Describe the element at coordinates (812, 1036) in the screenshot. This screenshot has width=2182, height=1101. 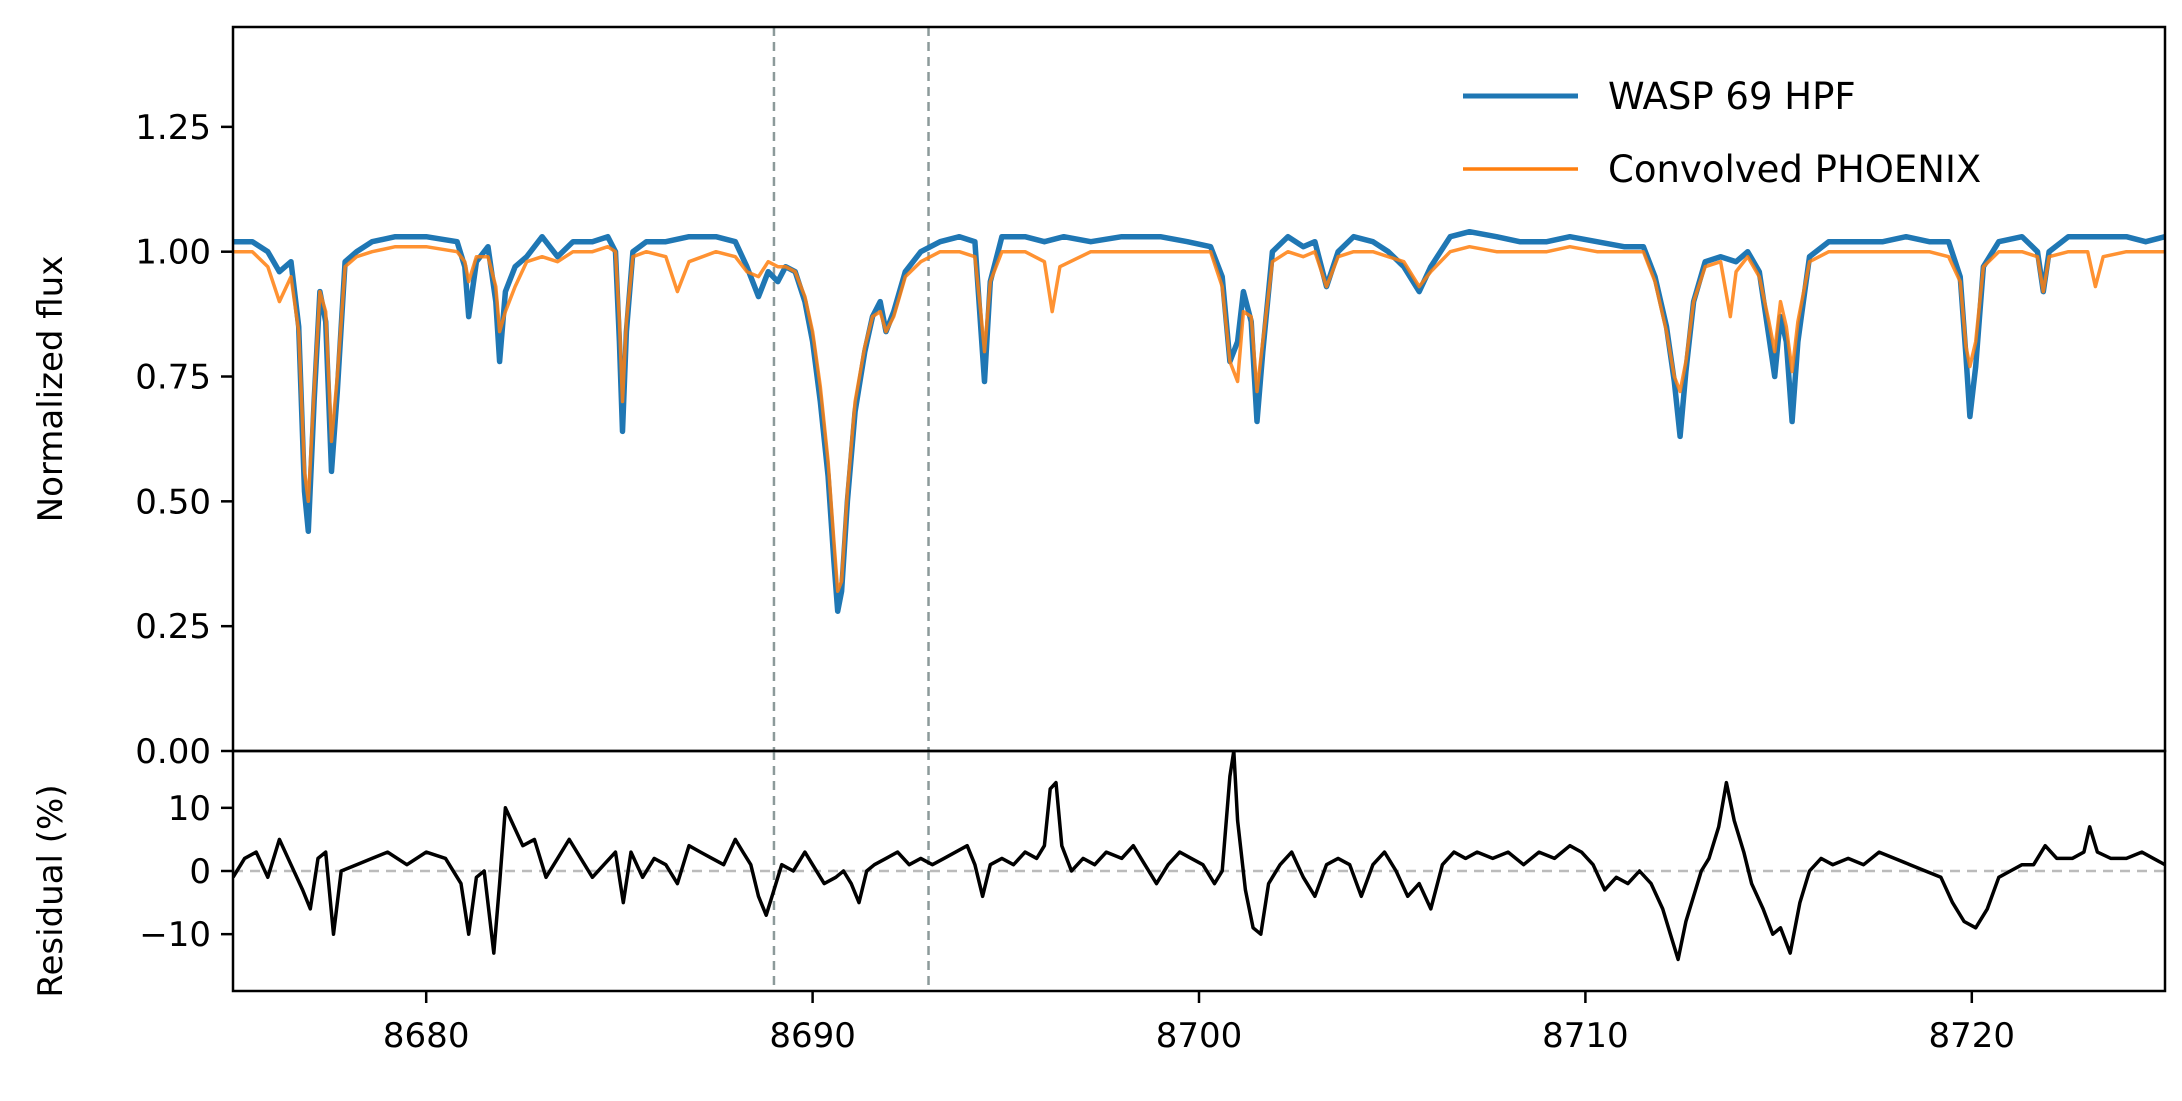
I see `x-tick-label: 8690` at that location.